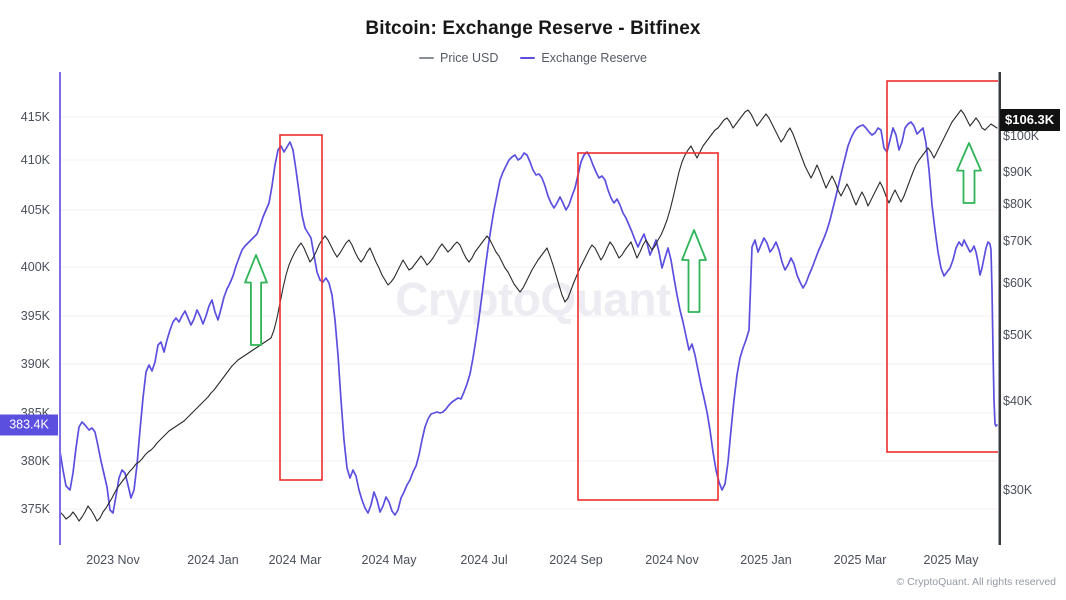  What do you see at coordinates (35, 210) in the screenshot?
I see `y-axis-left-tick: 405K` at bounding box center [35, 210].